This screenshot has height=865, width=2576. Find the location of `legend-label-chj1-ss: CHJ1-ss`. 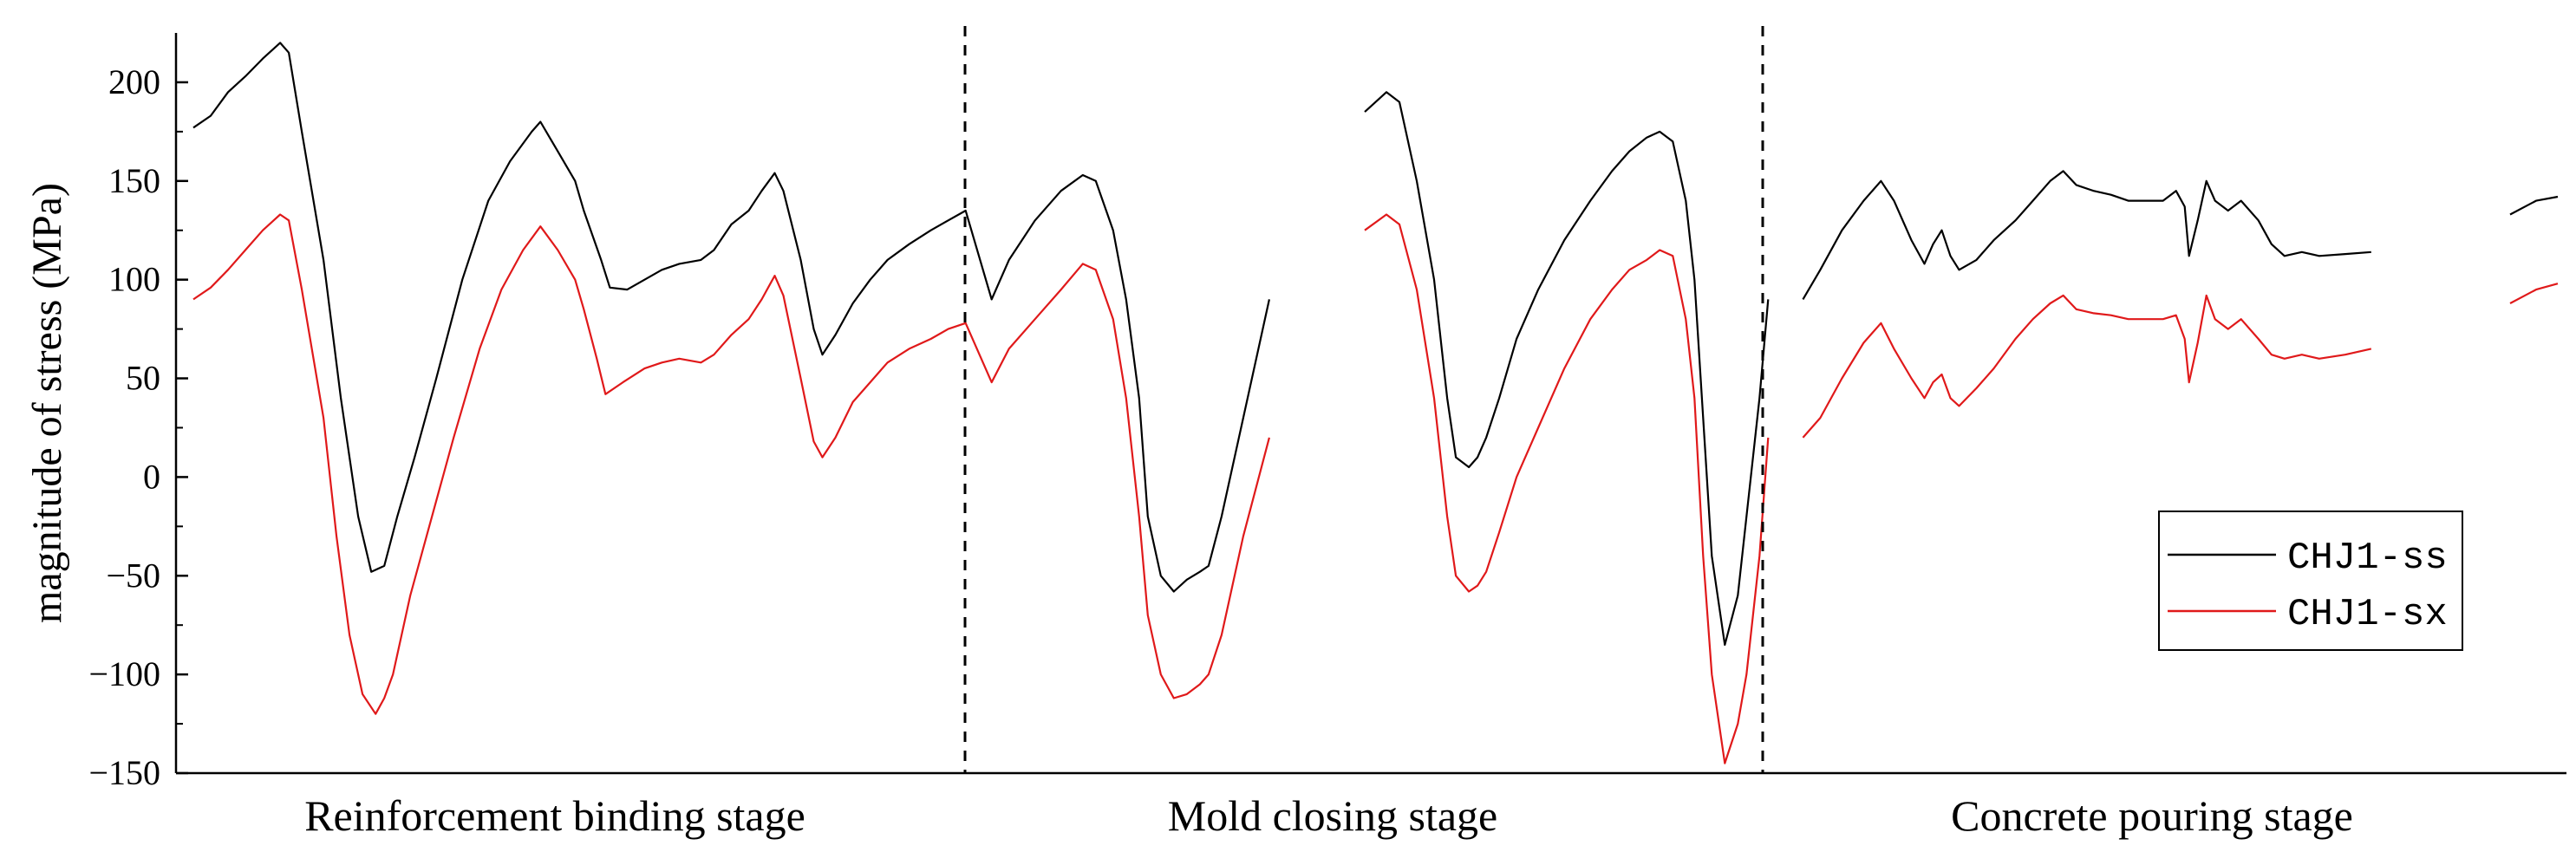

legend-label-chj1-ss: CHJ1-ss is located at coordinates (2368, 558).